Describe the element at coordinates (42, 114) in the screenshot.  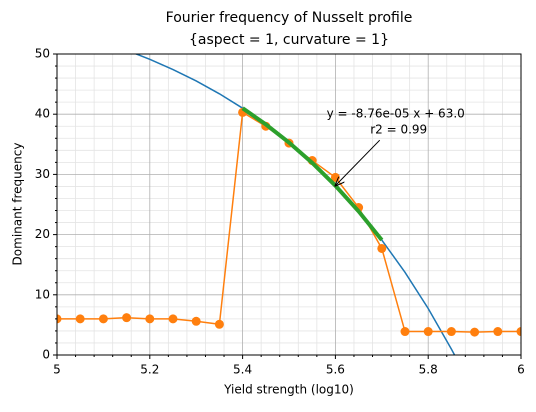
I see `y-tick-label: 40` at that location.